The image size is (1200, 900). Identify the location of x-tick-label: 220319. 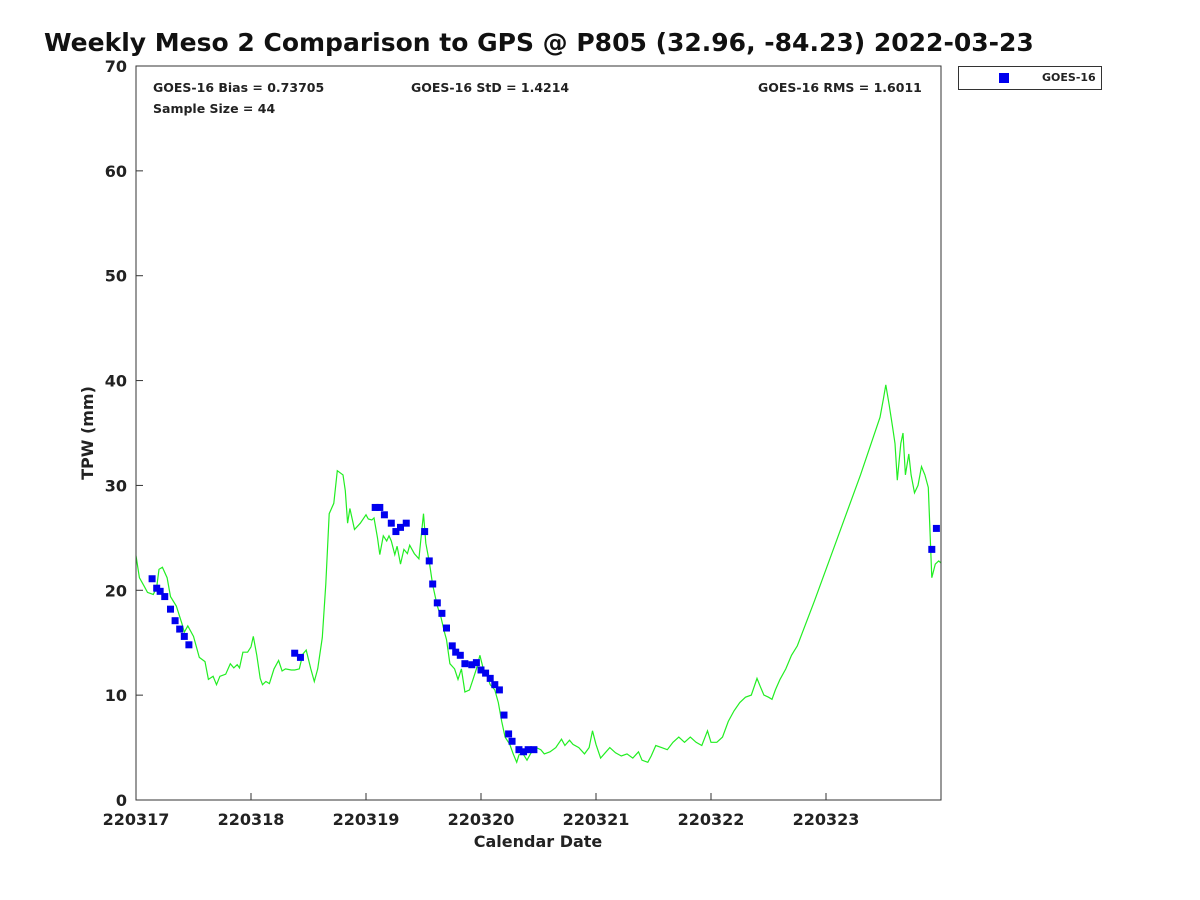
(366, 819).